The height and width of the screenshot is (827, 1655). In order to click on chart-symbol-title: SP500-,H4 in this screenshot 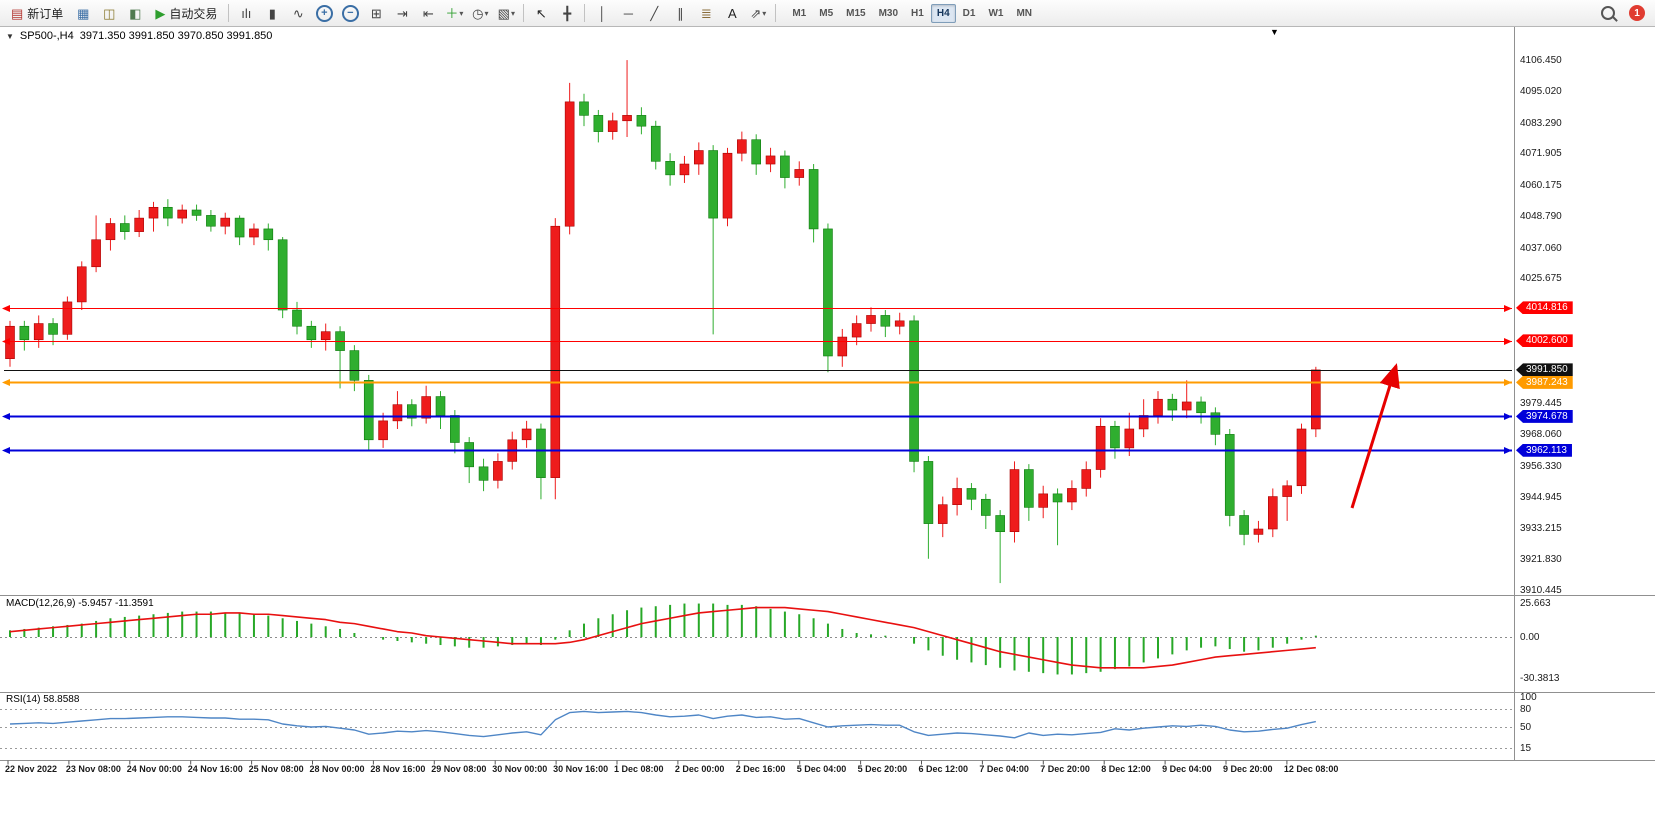, I will do `click(46, 36)`.